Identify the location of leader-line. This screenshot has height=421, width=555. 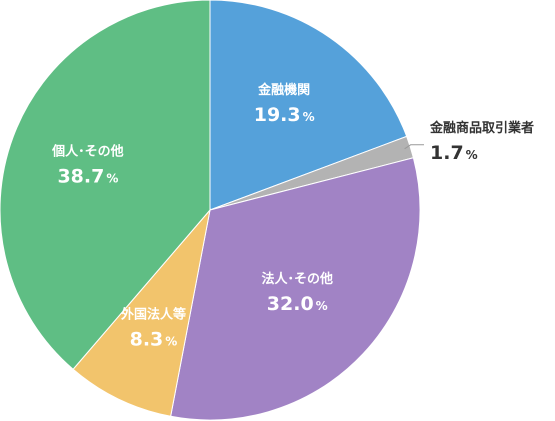
(414, 147).